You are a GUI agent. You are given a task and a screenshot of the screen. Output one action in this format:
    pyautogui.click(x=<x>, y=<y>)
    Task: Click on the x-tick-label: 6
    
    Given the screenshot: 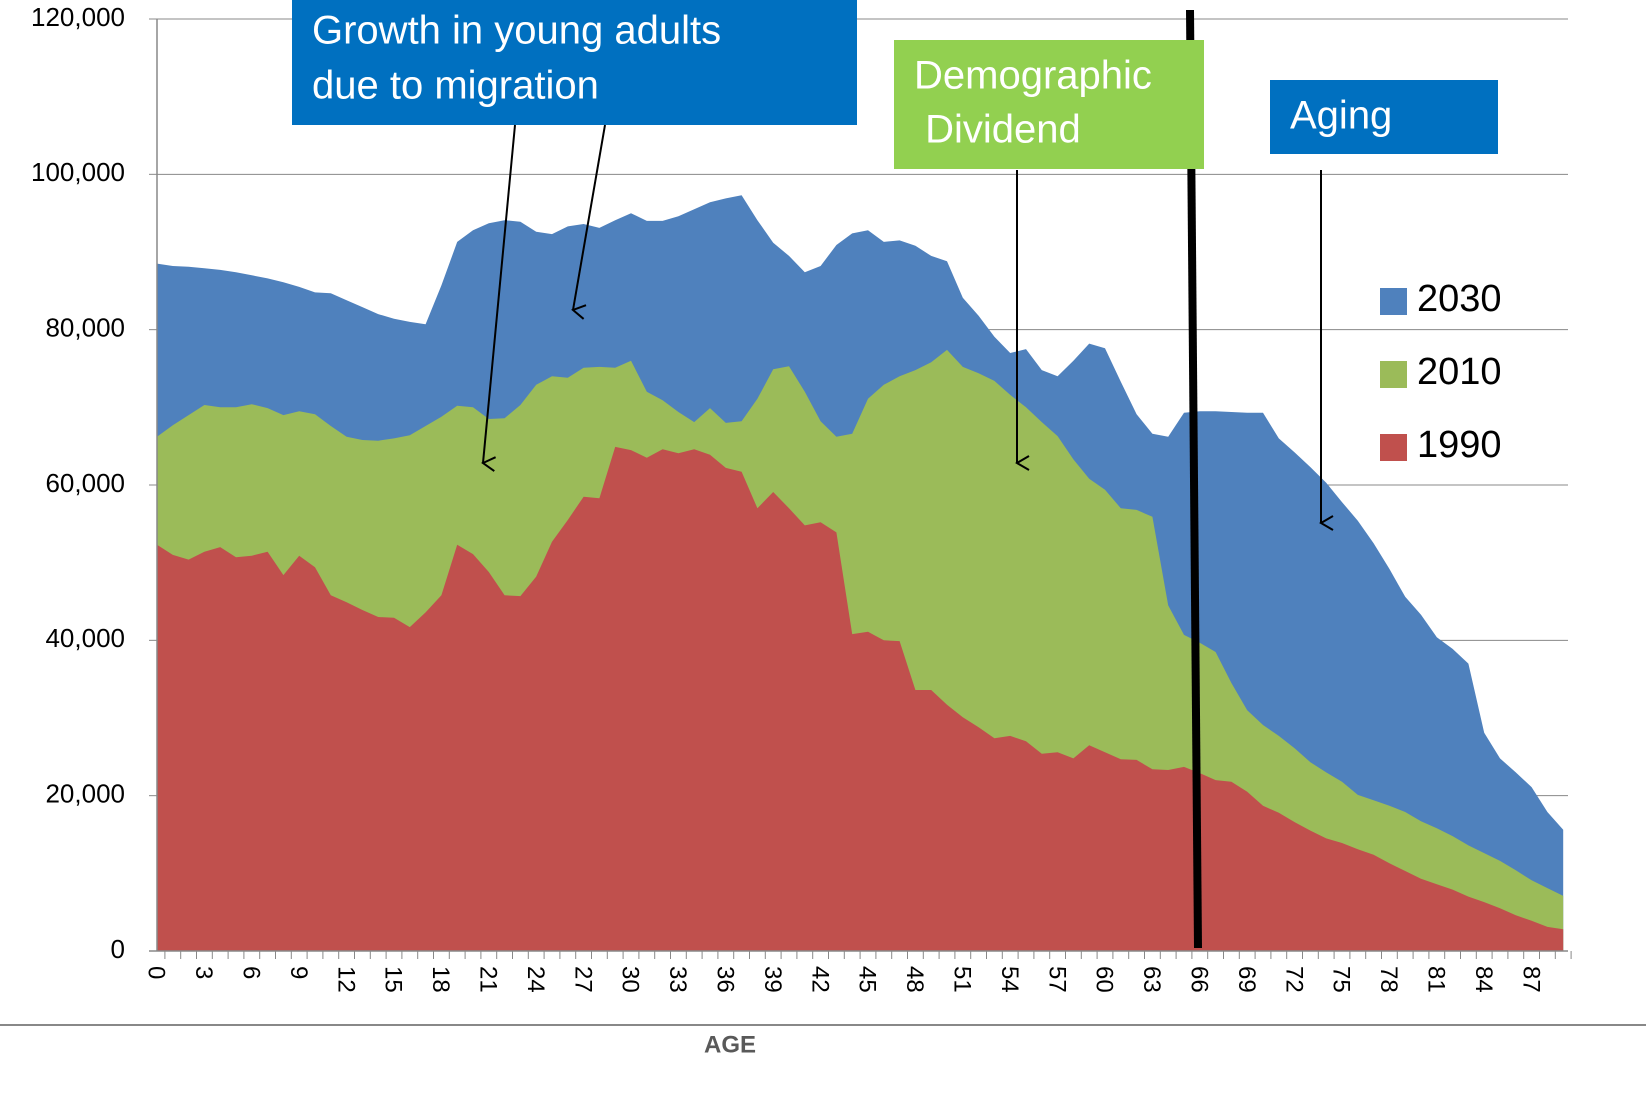 What is the action you would take?
    pyautogui.click(x=250, y=972)
    